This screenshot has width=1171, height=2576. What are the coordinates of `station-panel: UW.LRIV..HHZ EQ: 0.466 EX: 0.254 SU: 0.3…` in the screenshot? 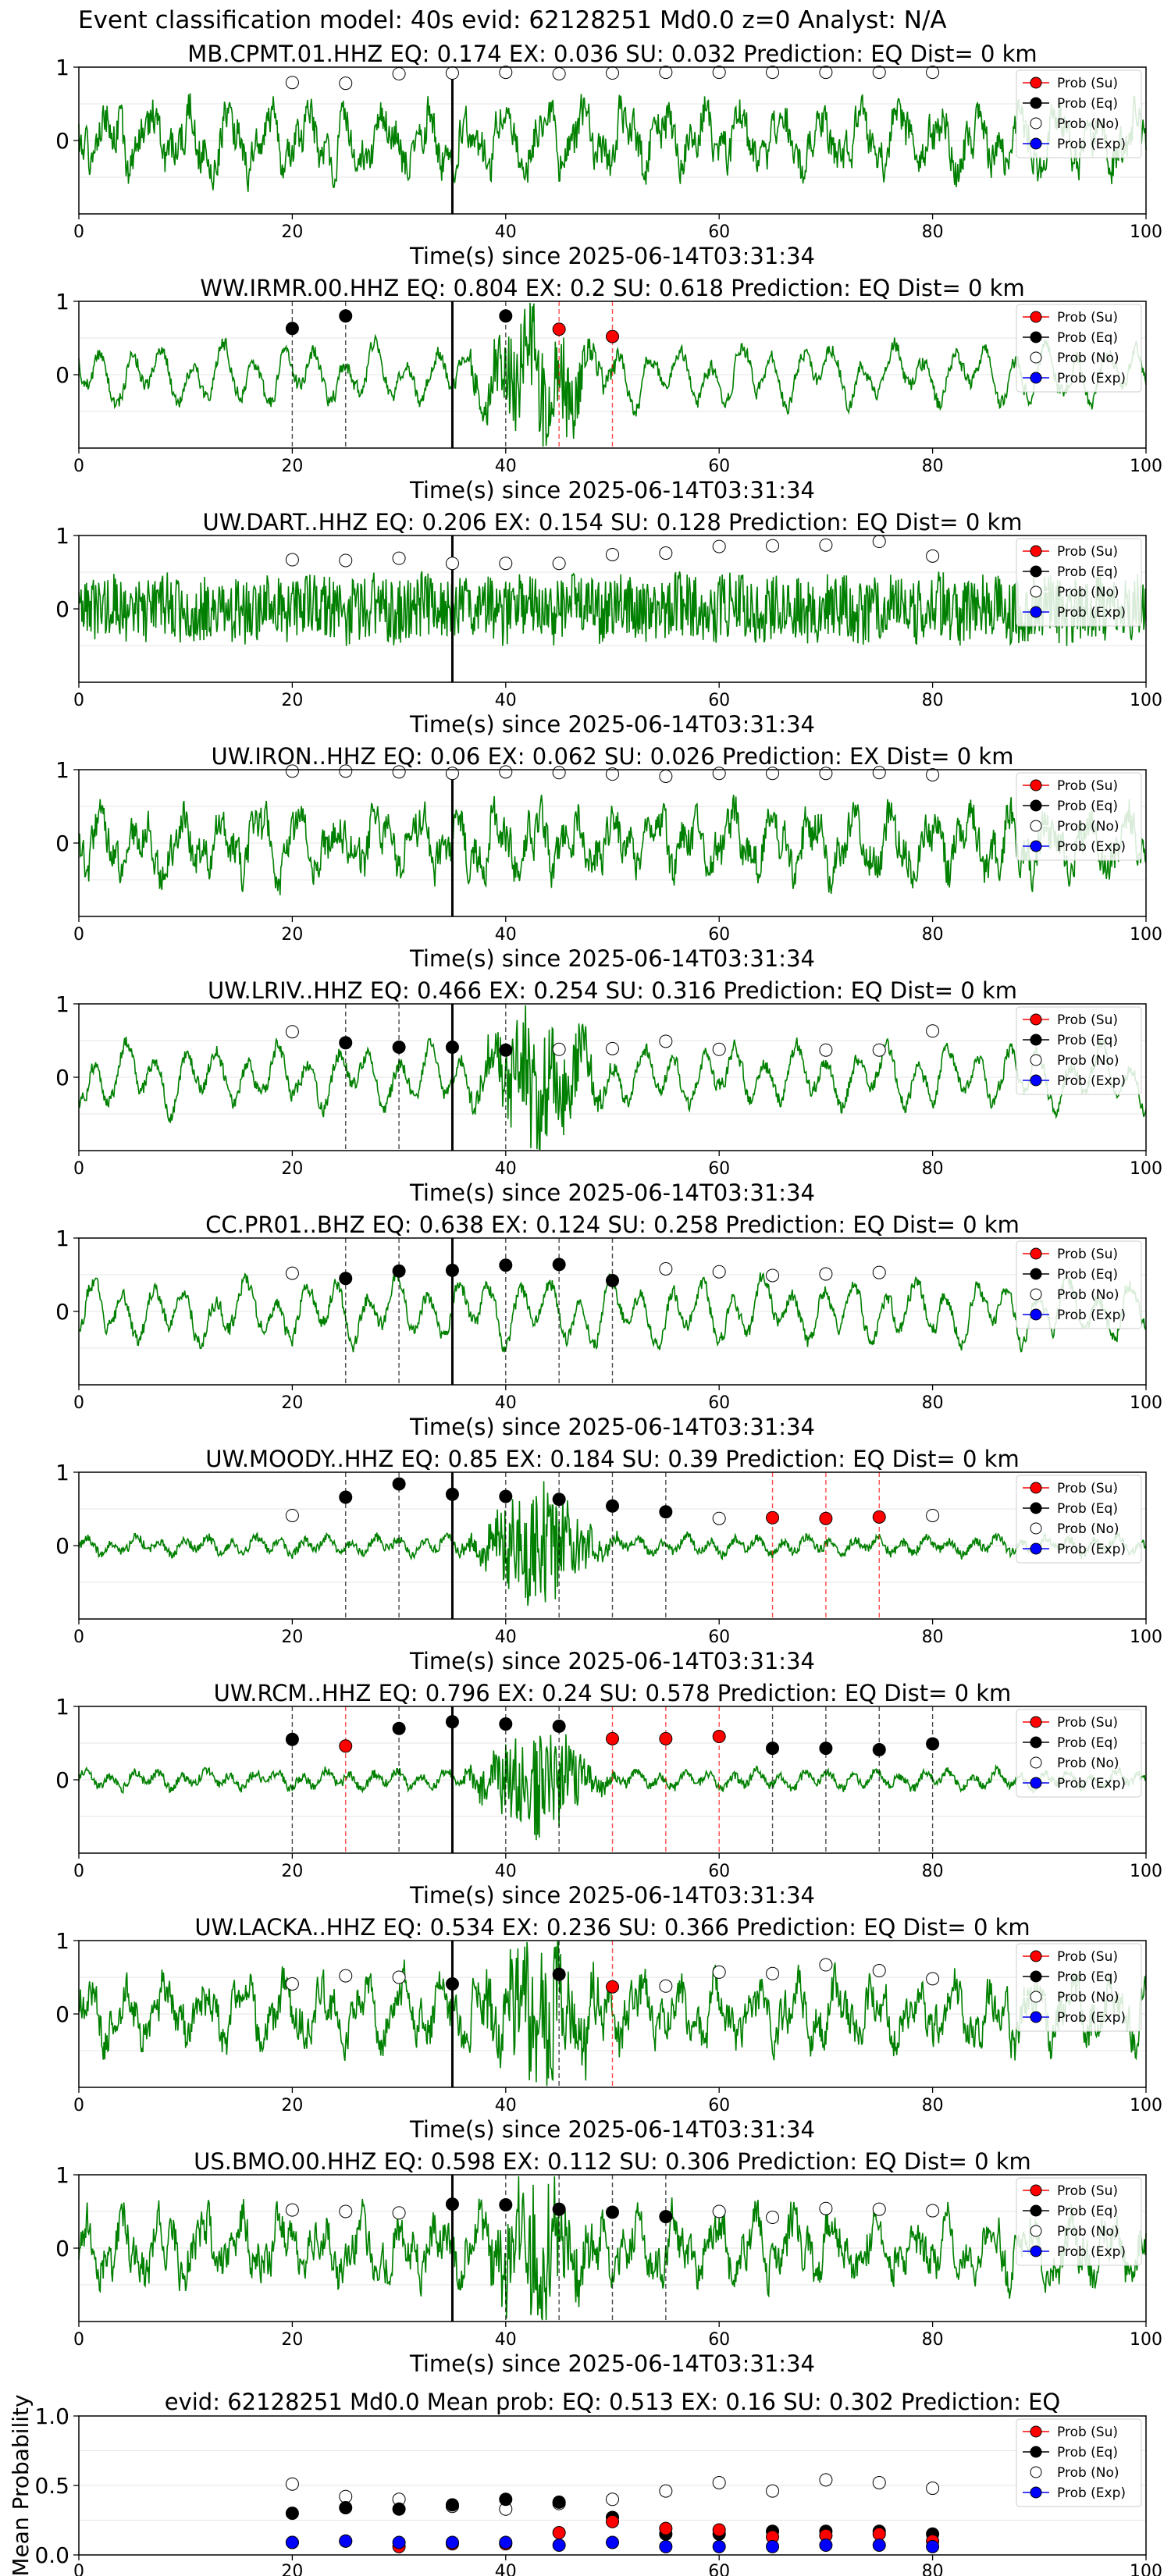 It's located at (608, 1091).